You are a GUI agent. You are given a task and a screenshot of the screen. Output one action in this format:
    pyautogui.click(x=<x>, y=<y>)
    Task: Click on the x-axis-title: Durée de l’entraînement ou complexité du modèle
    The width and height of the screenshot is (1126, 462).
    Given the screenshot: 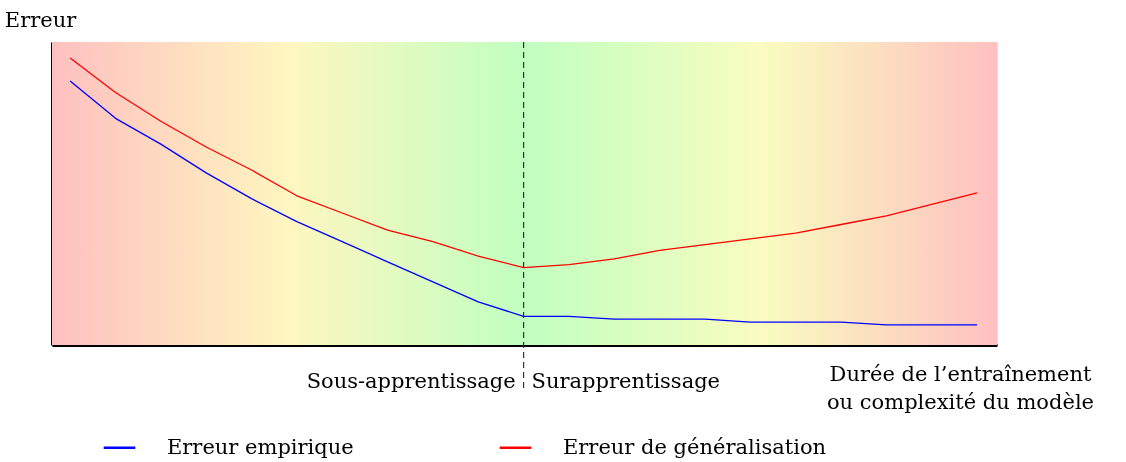 What is the action you would take?
    pyautogui.click(x=960, y=387)
    